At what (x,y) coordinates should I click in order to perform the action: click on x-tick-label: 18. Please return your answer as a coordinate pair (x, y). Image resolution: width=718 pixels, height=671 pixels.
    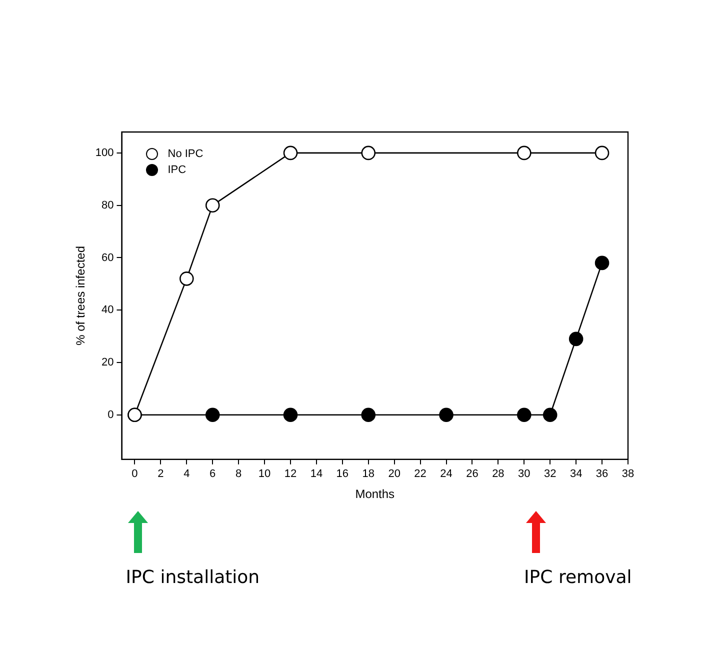
    Looking at the image, I should click on (368, 474).